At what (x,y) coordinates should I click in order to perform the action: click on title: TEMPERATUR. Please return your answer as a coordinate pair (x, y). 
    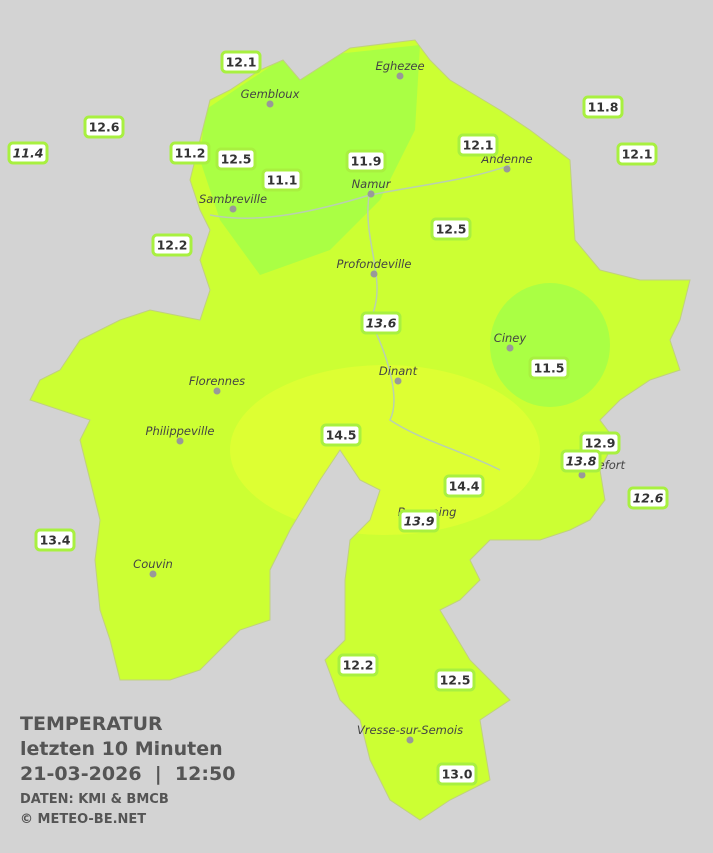
    Looking at the image, I should click on (91, 724).